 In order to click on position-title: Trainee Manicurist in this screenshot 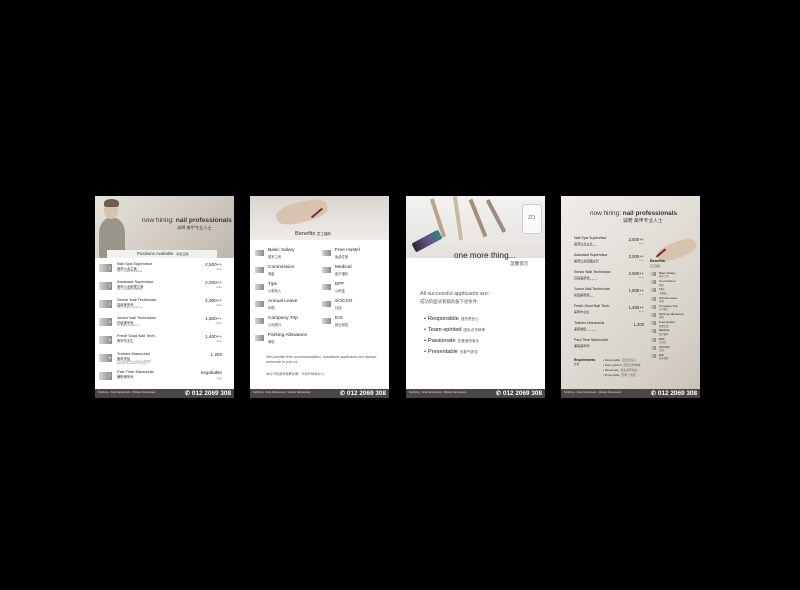, I will do `click(589, 323)`.